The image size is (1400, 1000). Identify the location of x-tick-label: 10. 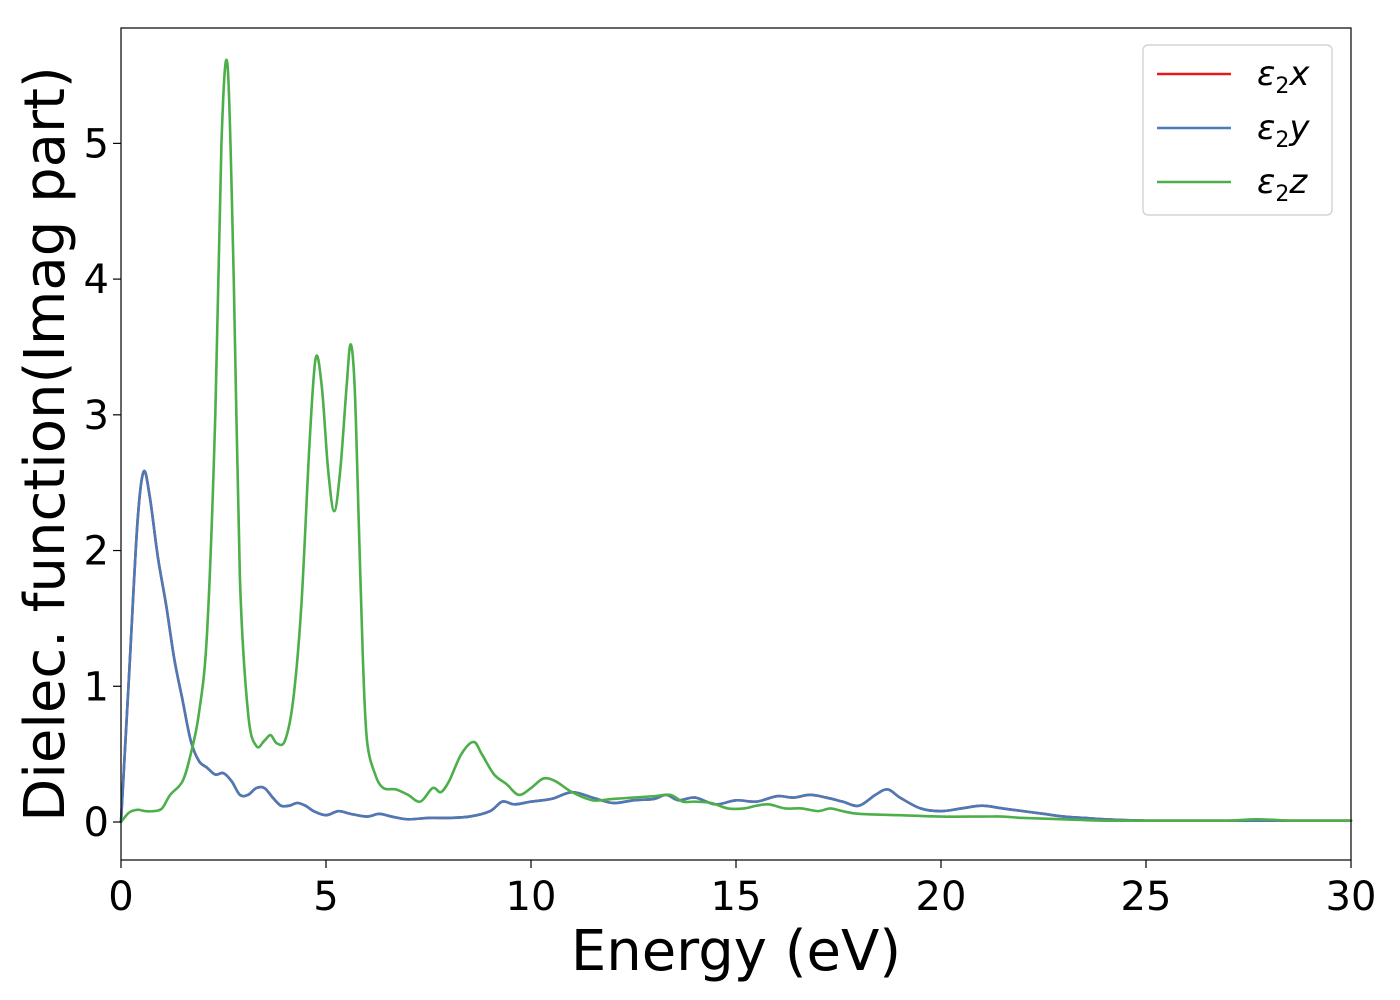
(531, 897).